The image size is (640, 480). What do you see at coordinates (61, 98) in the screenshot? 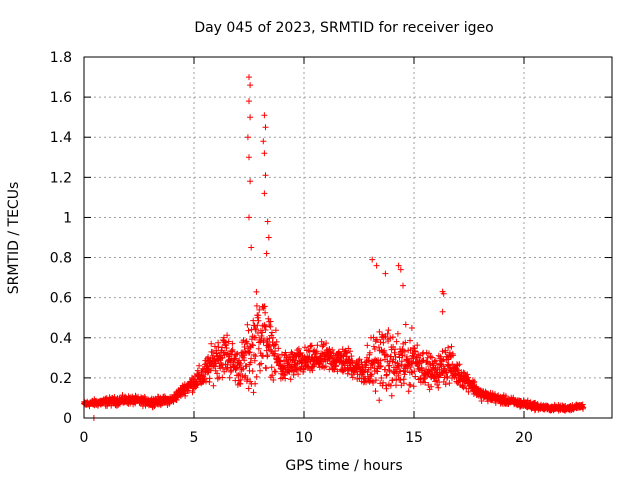
I see `y-tick-label: 1.6` at bounding box center [61, 98].